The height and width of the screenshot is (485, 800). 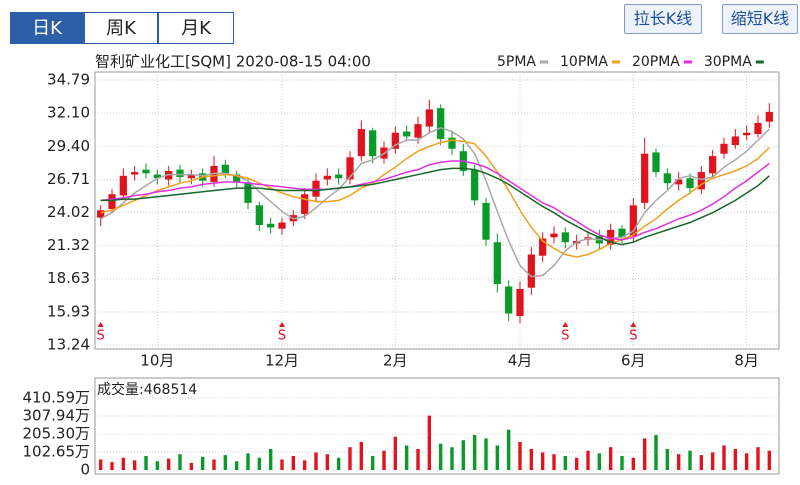 I want to click on chart-title: 智利矿业化工[SQM] 2020-08-15 04:00, so click(x=233, y=62).